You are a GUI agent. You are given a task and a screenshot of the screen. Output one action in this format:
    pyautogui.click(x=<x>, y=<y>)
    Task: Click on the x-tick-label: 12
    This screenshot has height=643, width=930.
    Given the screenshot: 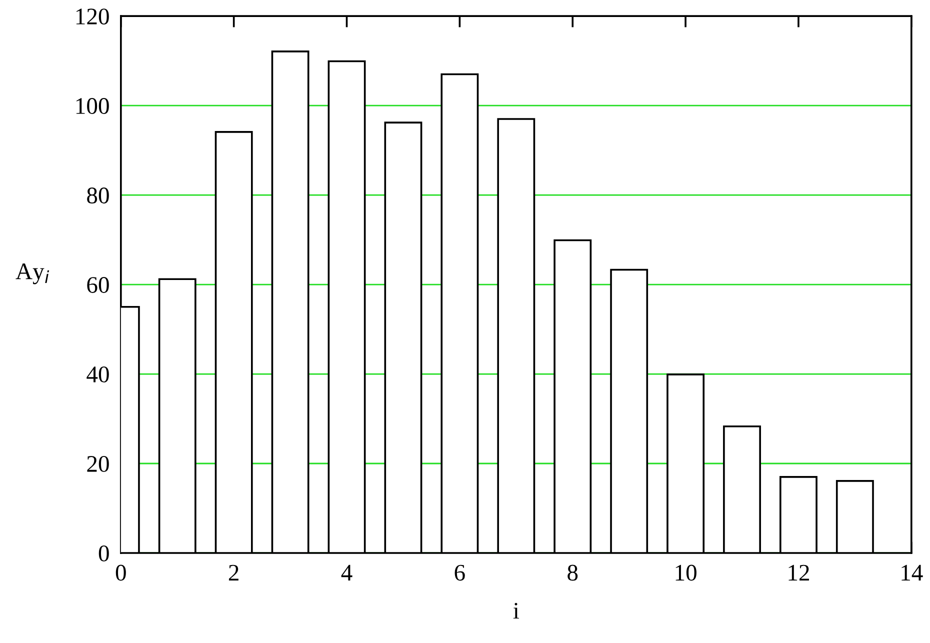 What is the action you would take?
    pyautogui.click(x=798, y=572)
    